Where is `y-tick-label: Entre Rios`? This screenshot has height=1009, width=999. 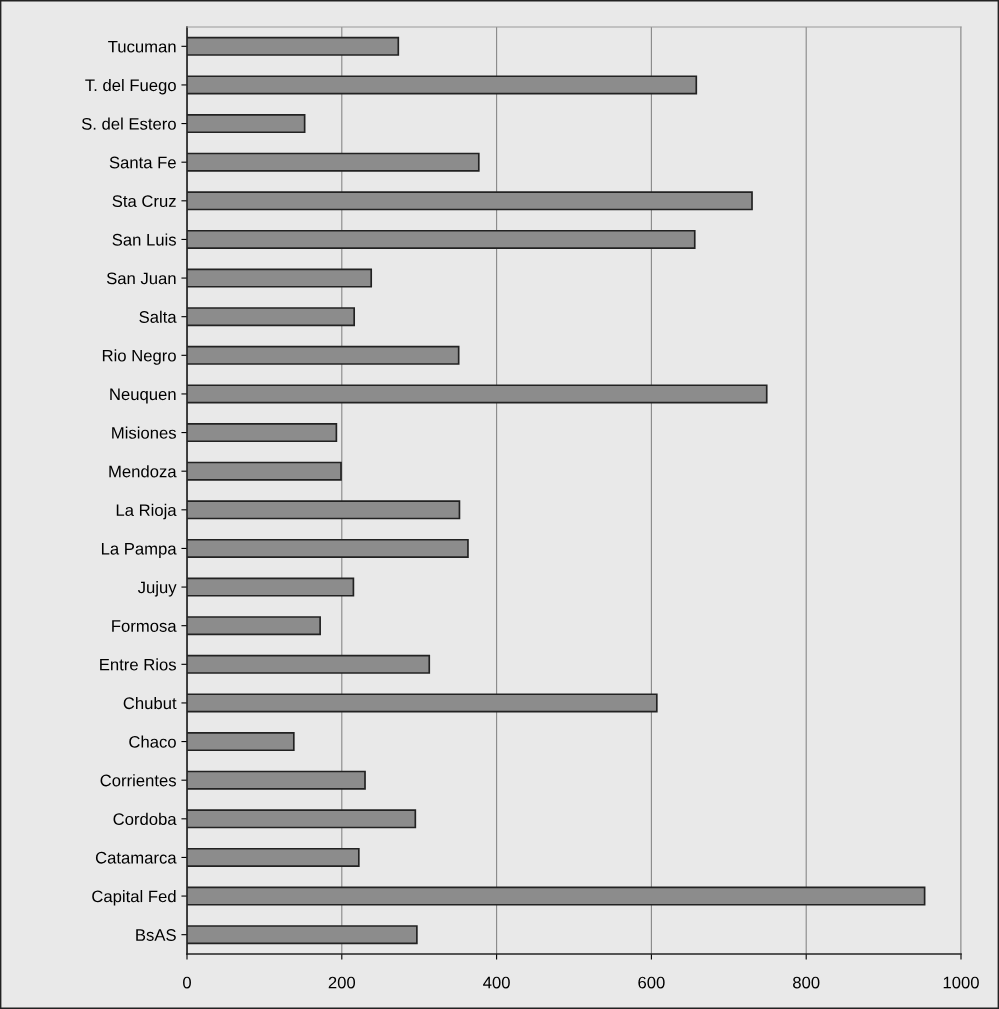 y-tick-label: Entre Rios is located at coordinates (138, 664).